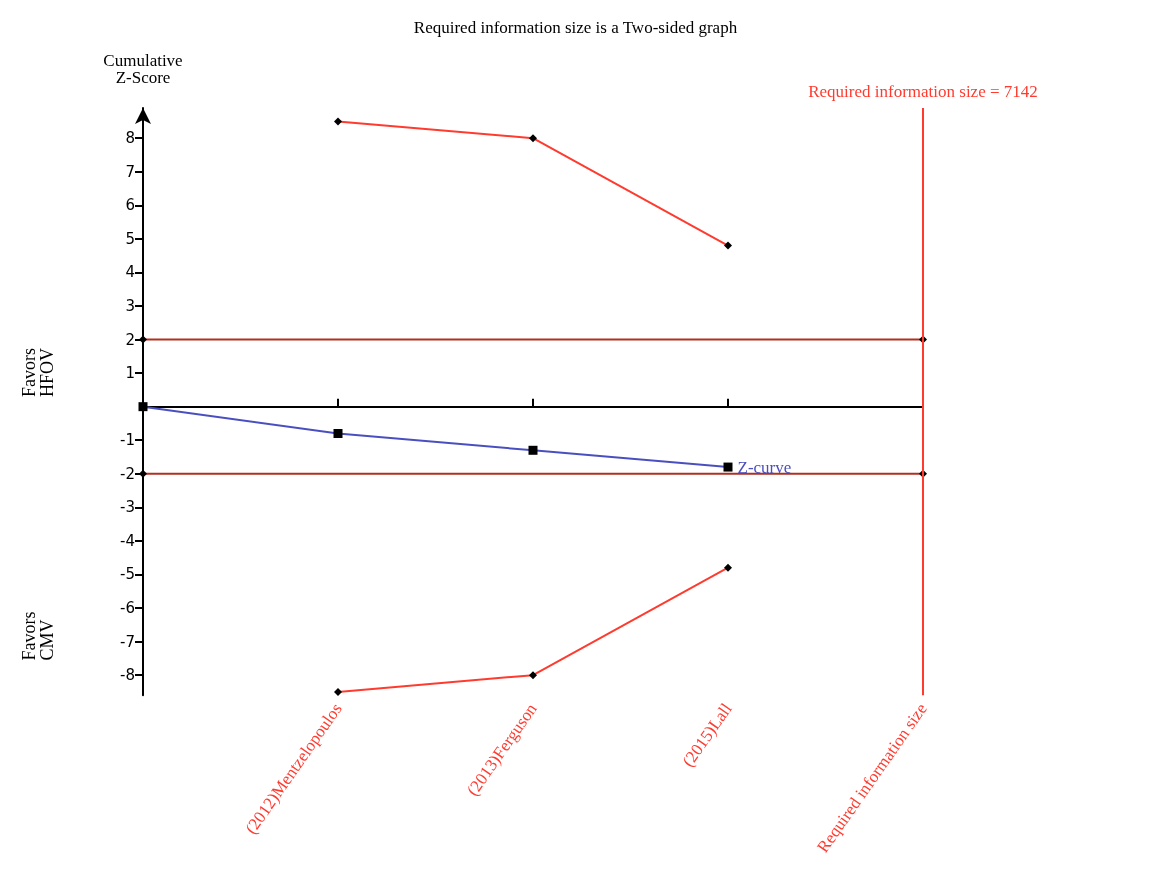  Describe the element at coordinates (575, 27) in the screenshot. I see `chart-title: Required information size is a Two-sided graph` at that location.